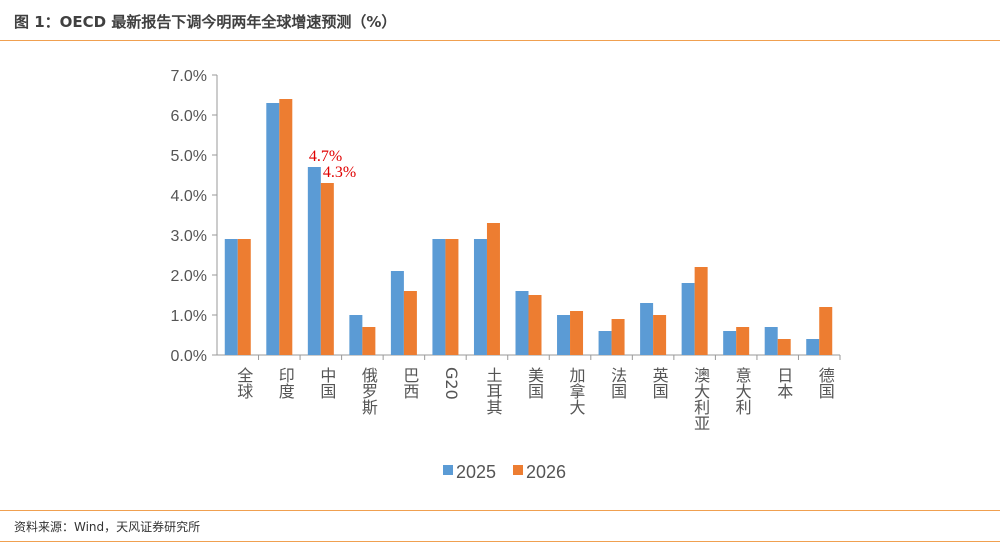  Describe the element at coordinates (825, 383) in the screenshot. I see `x-tick-label: 德国` at that location.